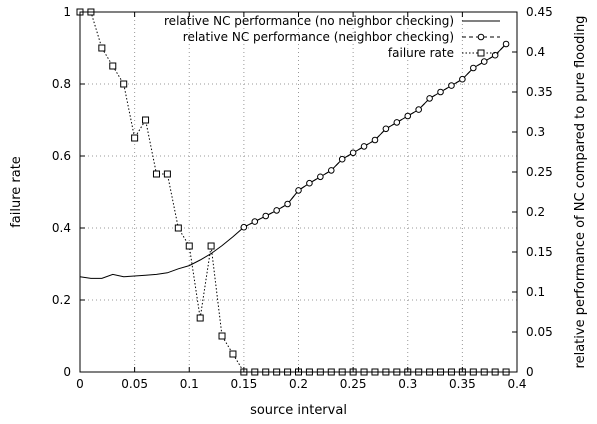 This screenshot has height=424, width=597. Describe the element at coordinates (516, 384) in the screenshot. I see `x-tick-label: 0.4` at that location.